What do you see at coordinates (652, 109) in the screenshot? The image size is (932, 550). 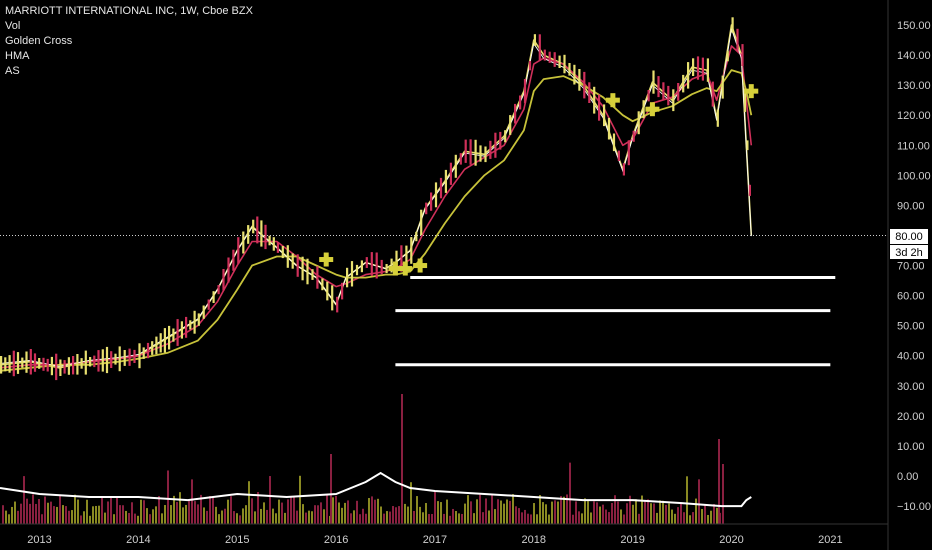 I see `golden-cross-marker` at bounding box center [652, 109].